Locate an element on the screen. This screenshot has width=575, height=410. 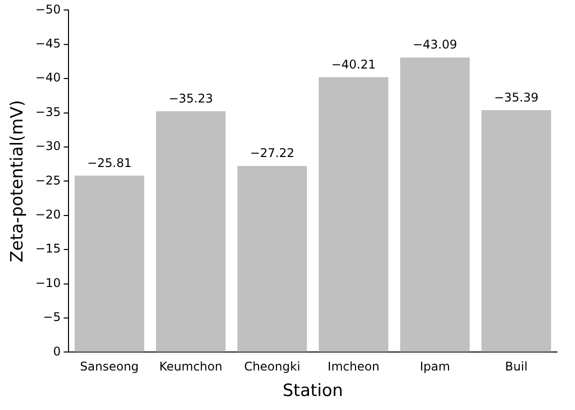
y-tick-label: −35 is located at coordinates (48, 111).